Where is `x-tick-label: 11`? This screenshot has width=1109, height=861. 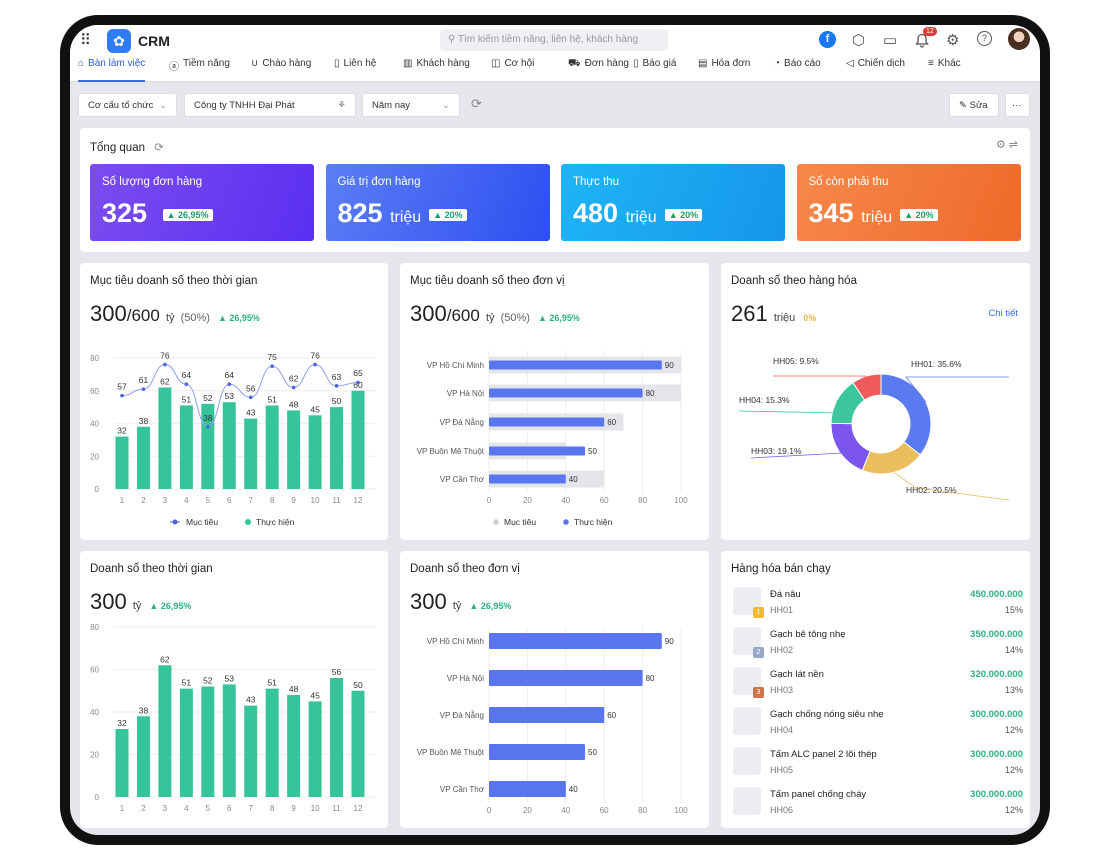
x-tick-label: 11 is located at coordinates (336, 808).